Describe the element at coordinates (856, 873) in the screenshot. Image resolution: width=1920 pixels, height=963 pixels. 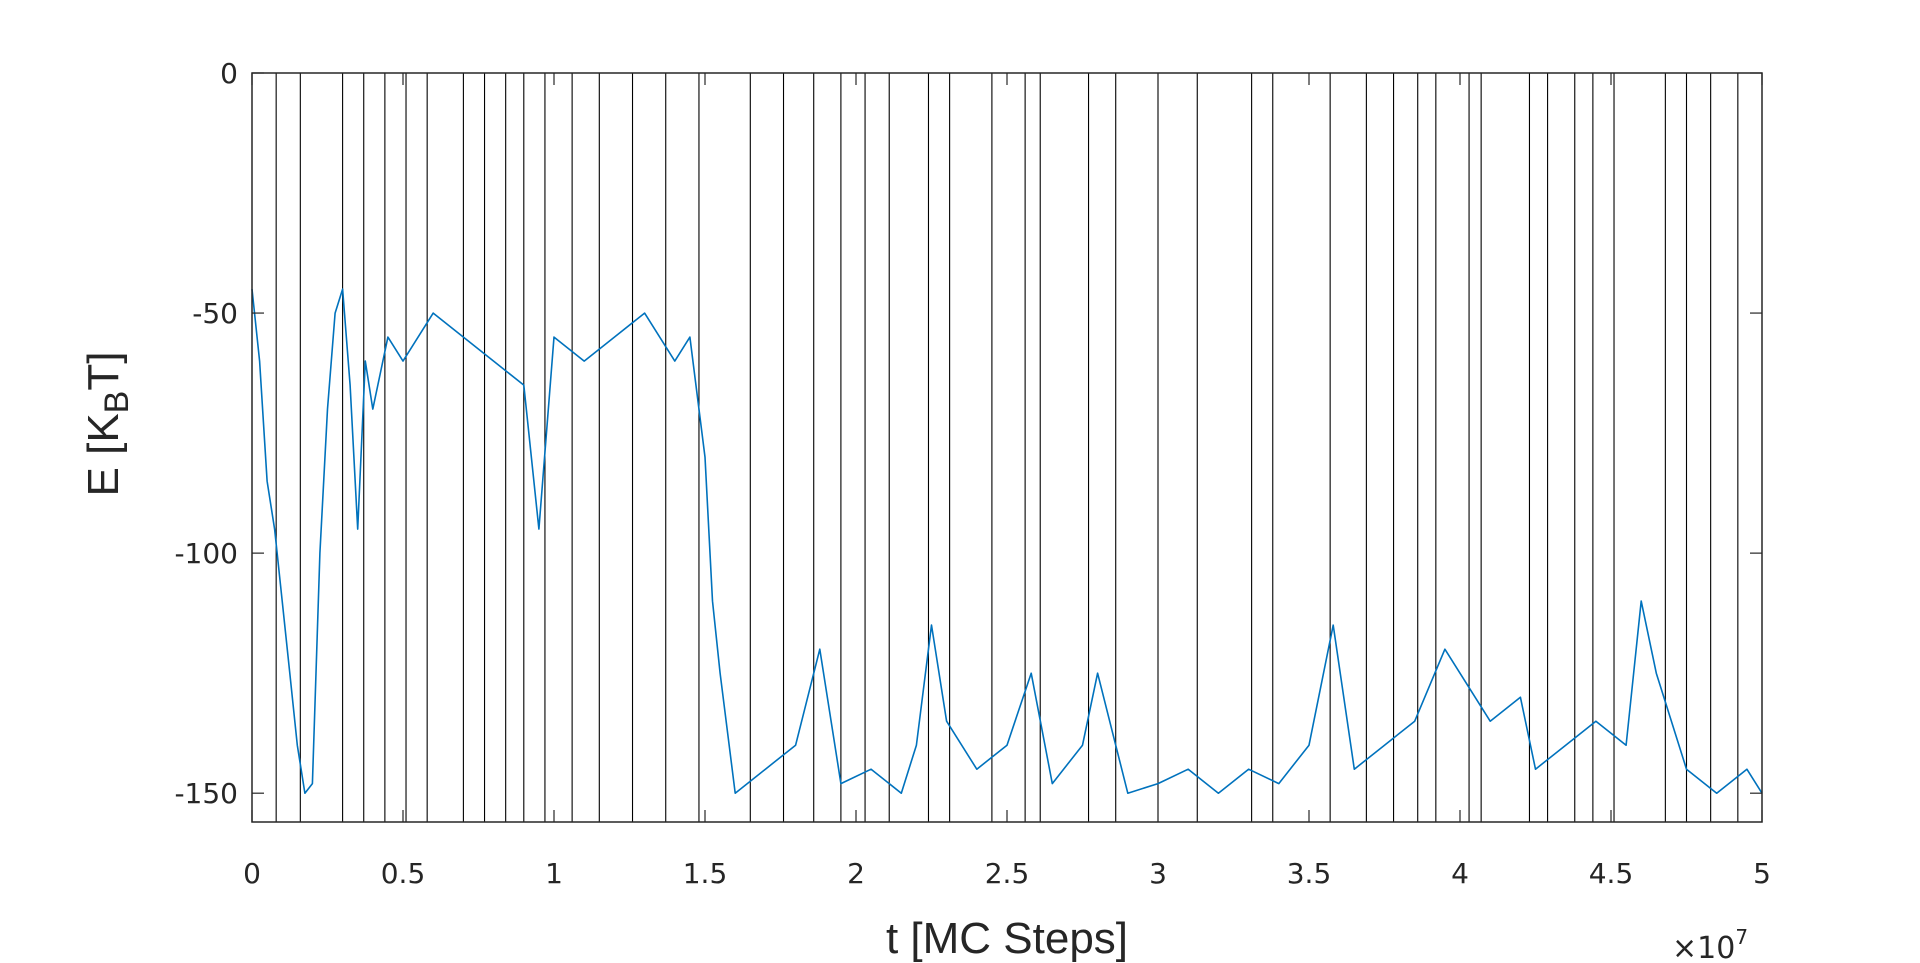
I see `x-tick-label-4: 2` at that location.